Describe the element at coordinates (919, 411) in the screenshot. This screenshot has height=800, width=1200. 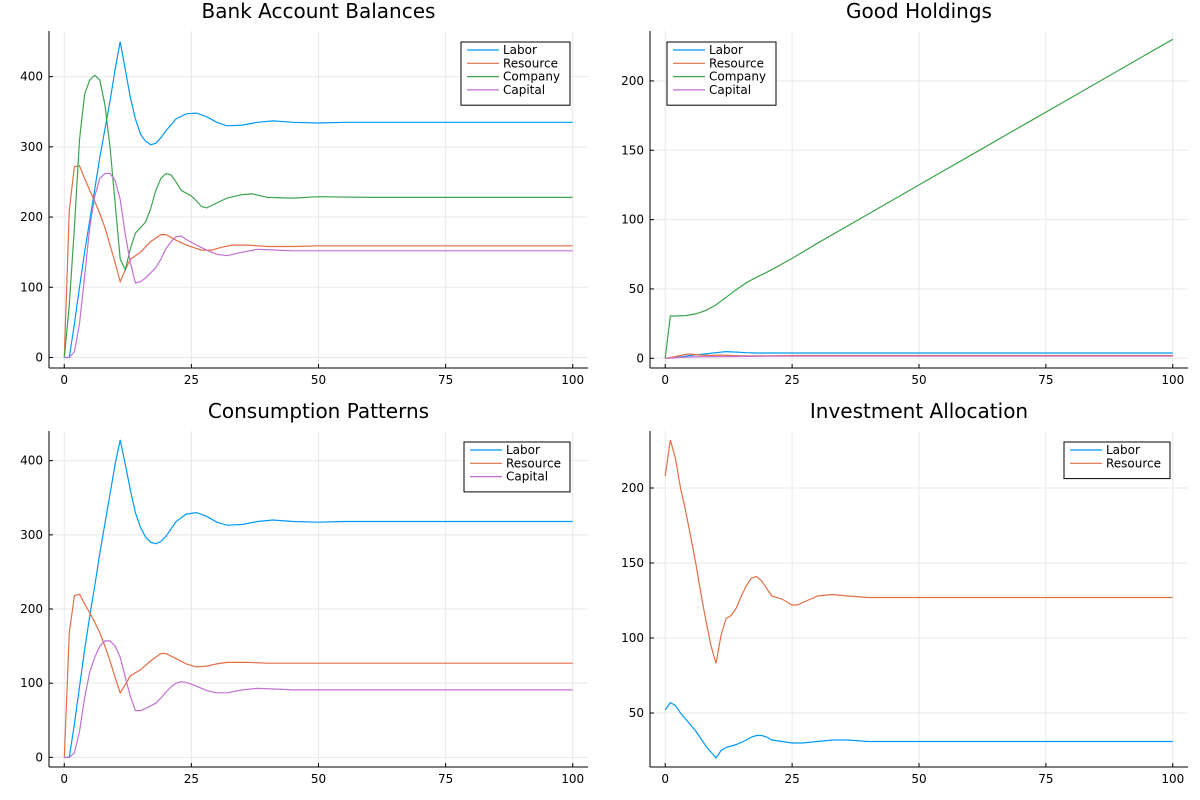
I see `chart-title: Investment Allocation` at that location.